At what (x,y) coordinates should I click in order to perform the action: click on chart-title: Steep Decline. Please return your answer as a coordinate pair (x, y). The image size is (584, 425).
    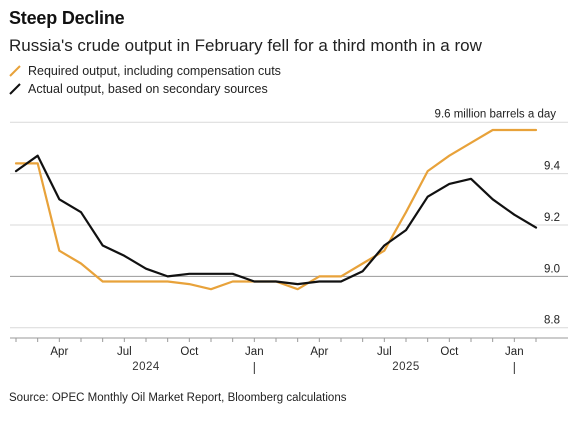
    Looking at the image, I should click on (67, 18).